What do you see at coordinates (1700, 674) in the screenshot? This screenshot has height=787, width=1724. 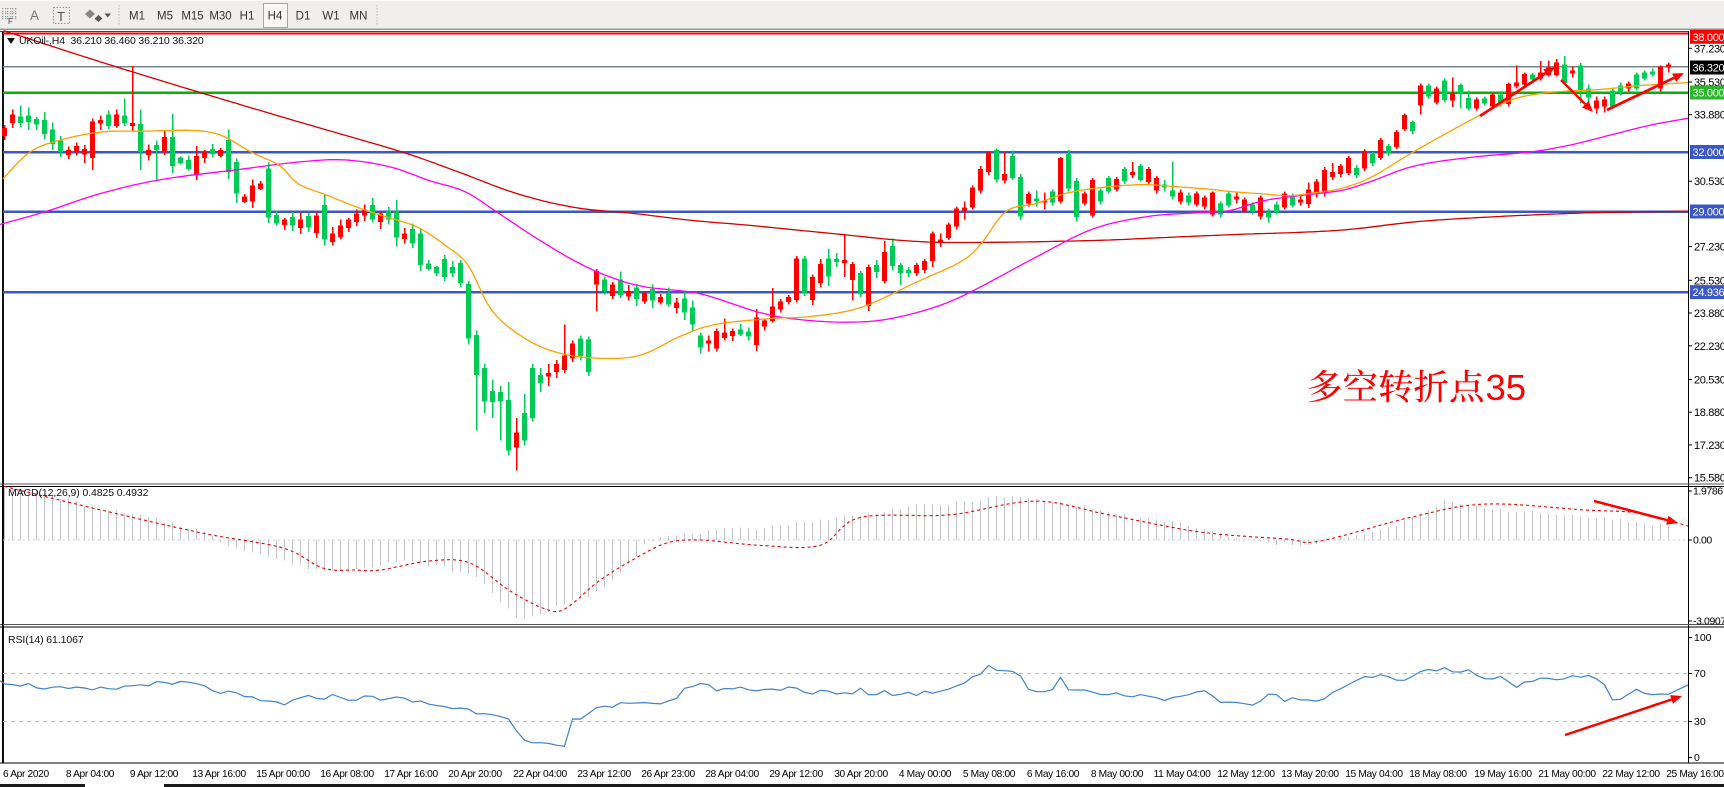 I see `svg-text: 70` at bounding box center [1700, 674].